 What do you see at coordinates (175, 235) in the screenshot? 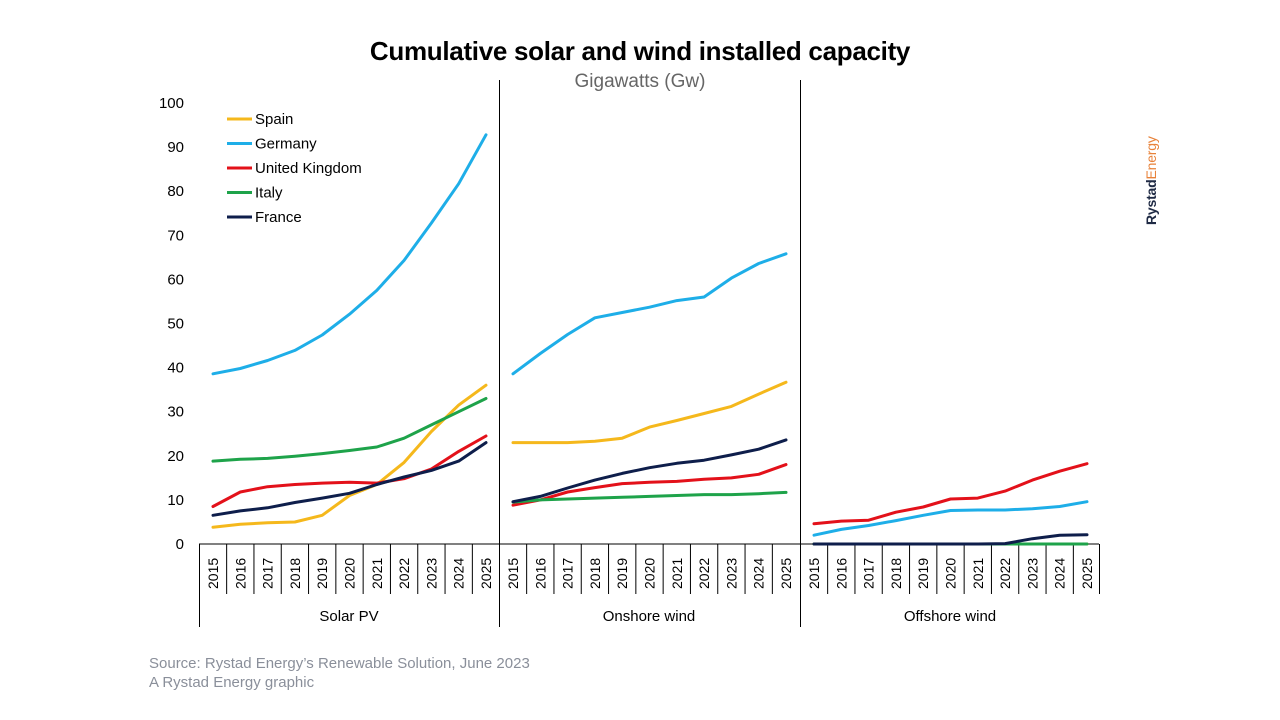
I see `y-tick-label: 70` at bounding box center [175, 235].